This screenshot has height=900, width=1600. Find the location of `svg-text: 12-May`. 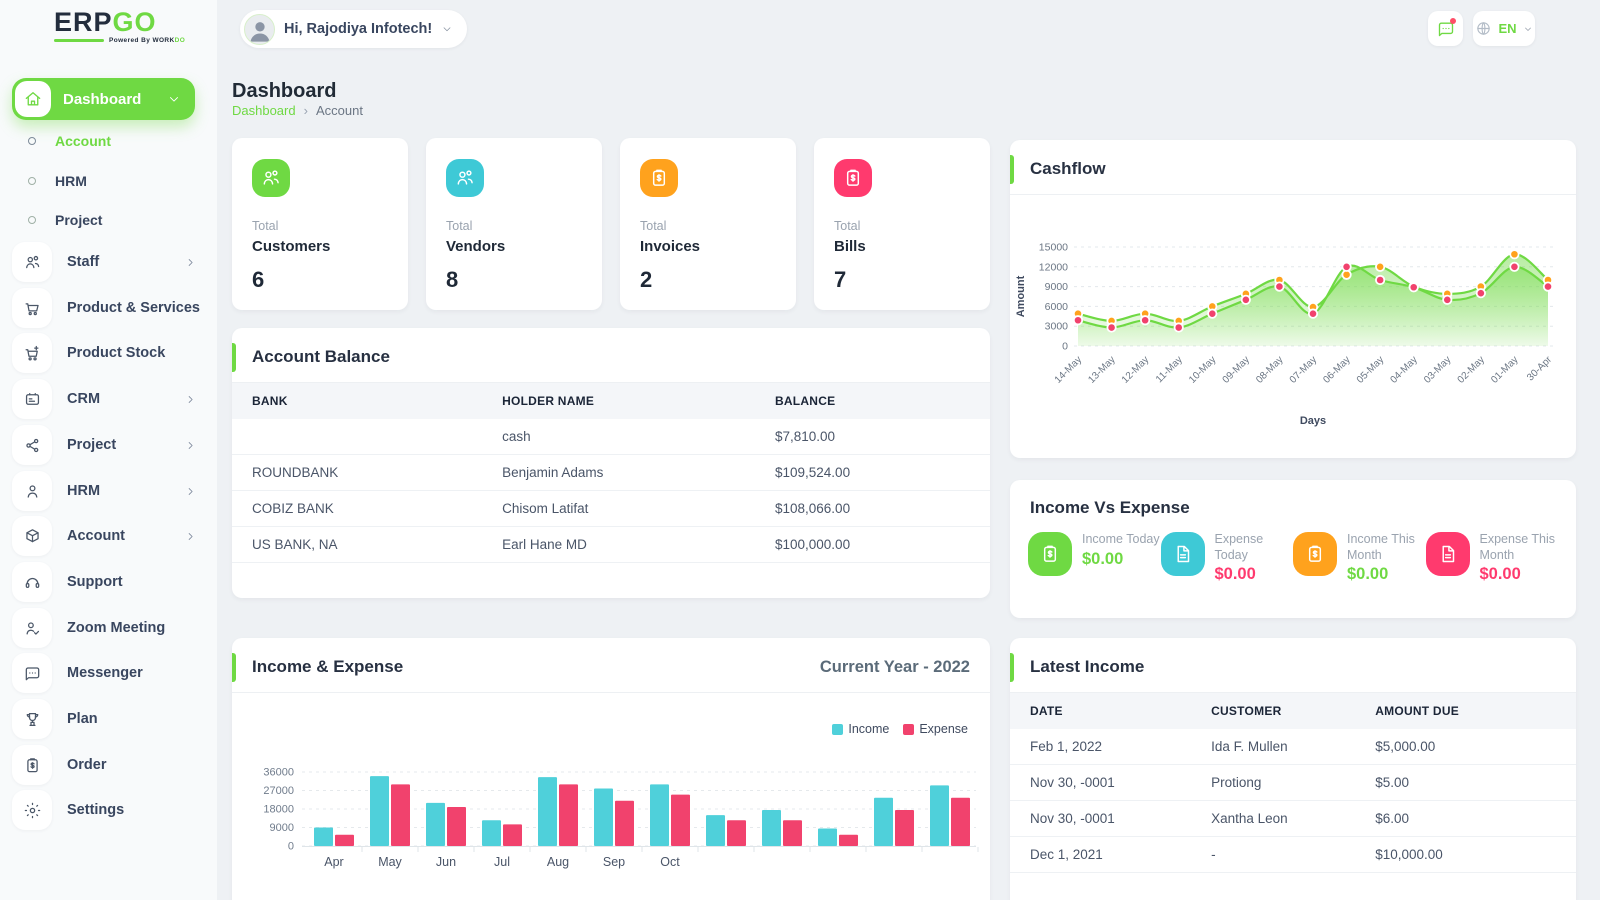

svg-text: 12-May is located at coordinates (1135, 369).